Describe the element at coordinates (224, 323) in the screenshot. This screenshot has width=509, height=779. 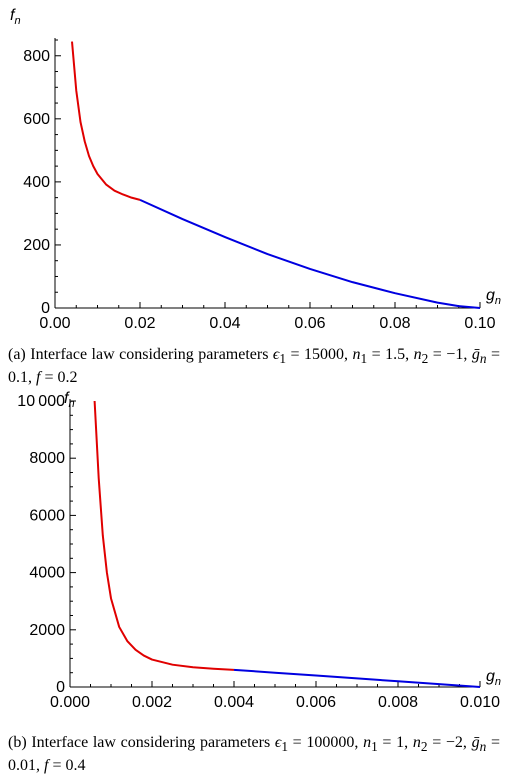
I see `x-tick-label: 0.04` at that location.